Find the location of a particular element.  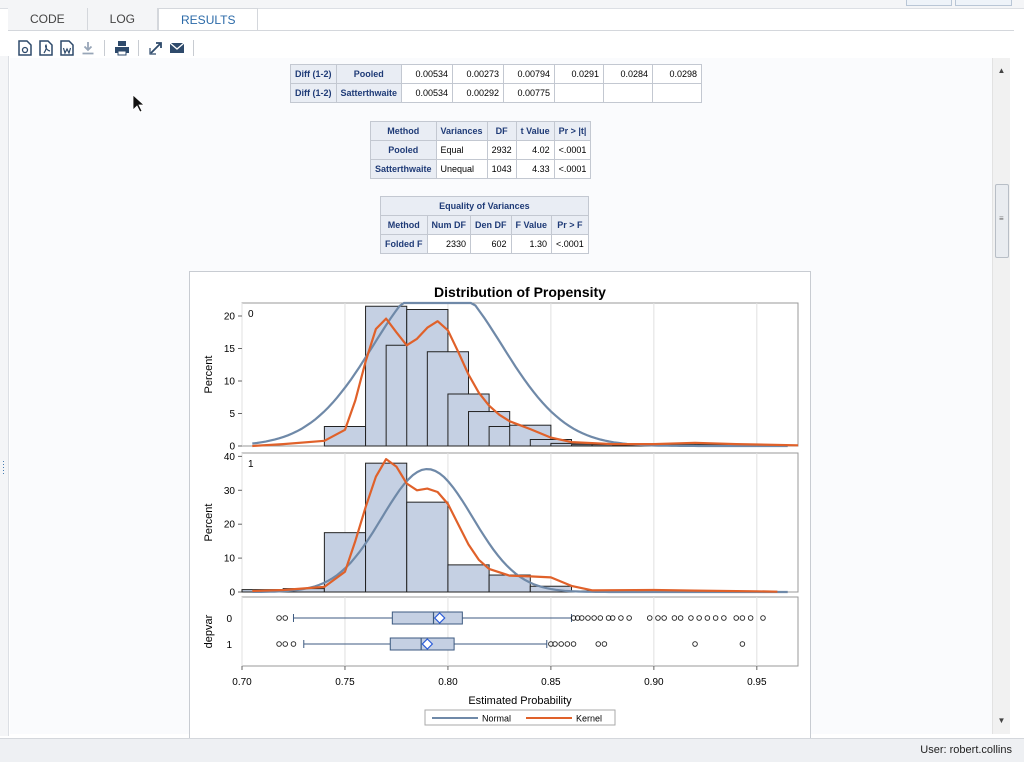

legend-normal-label: Normal is located at coordinates (496, 719).